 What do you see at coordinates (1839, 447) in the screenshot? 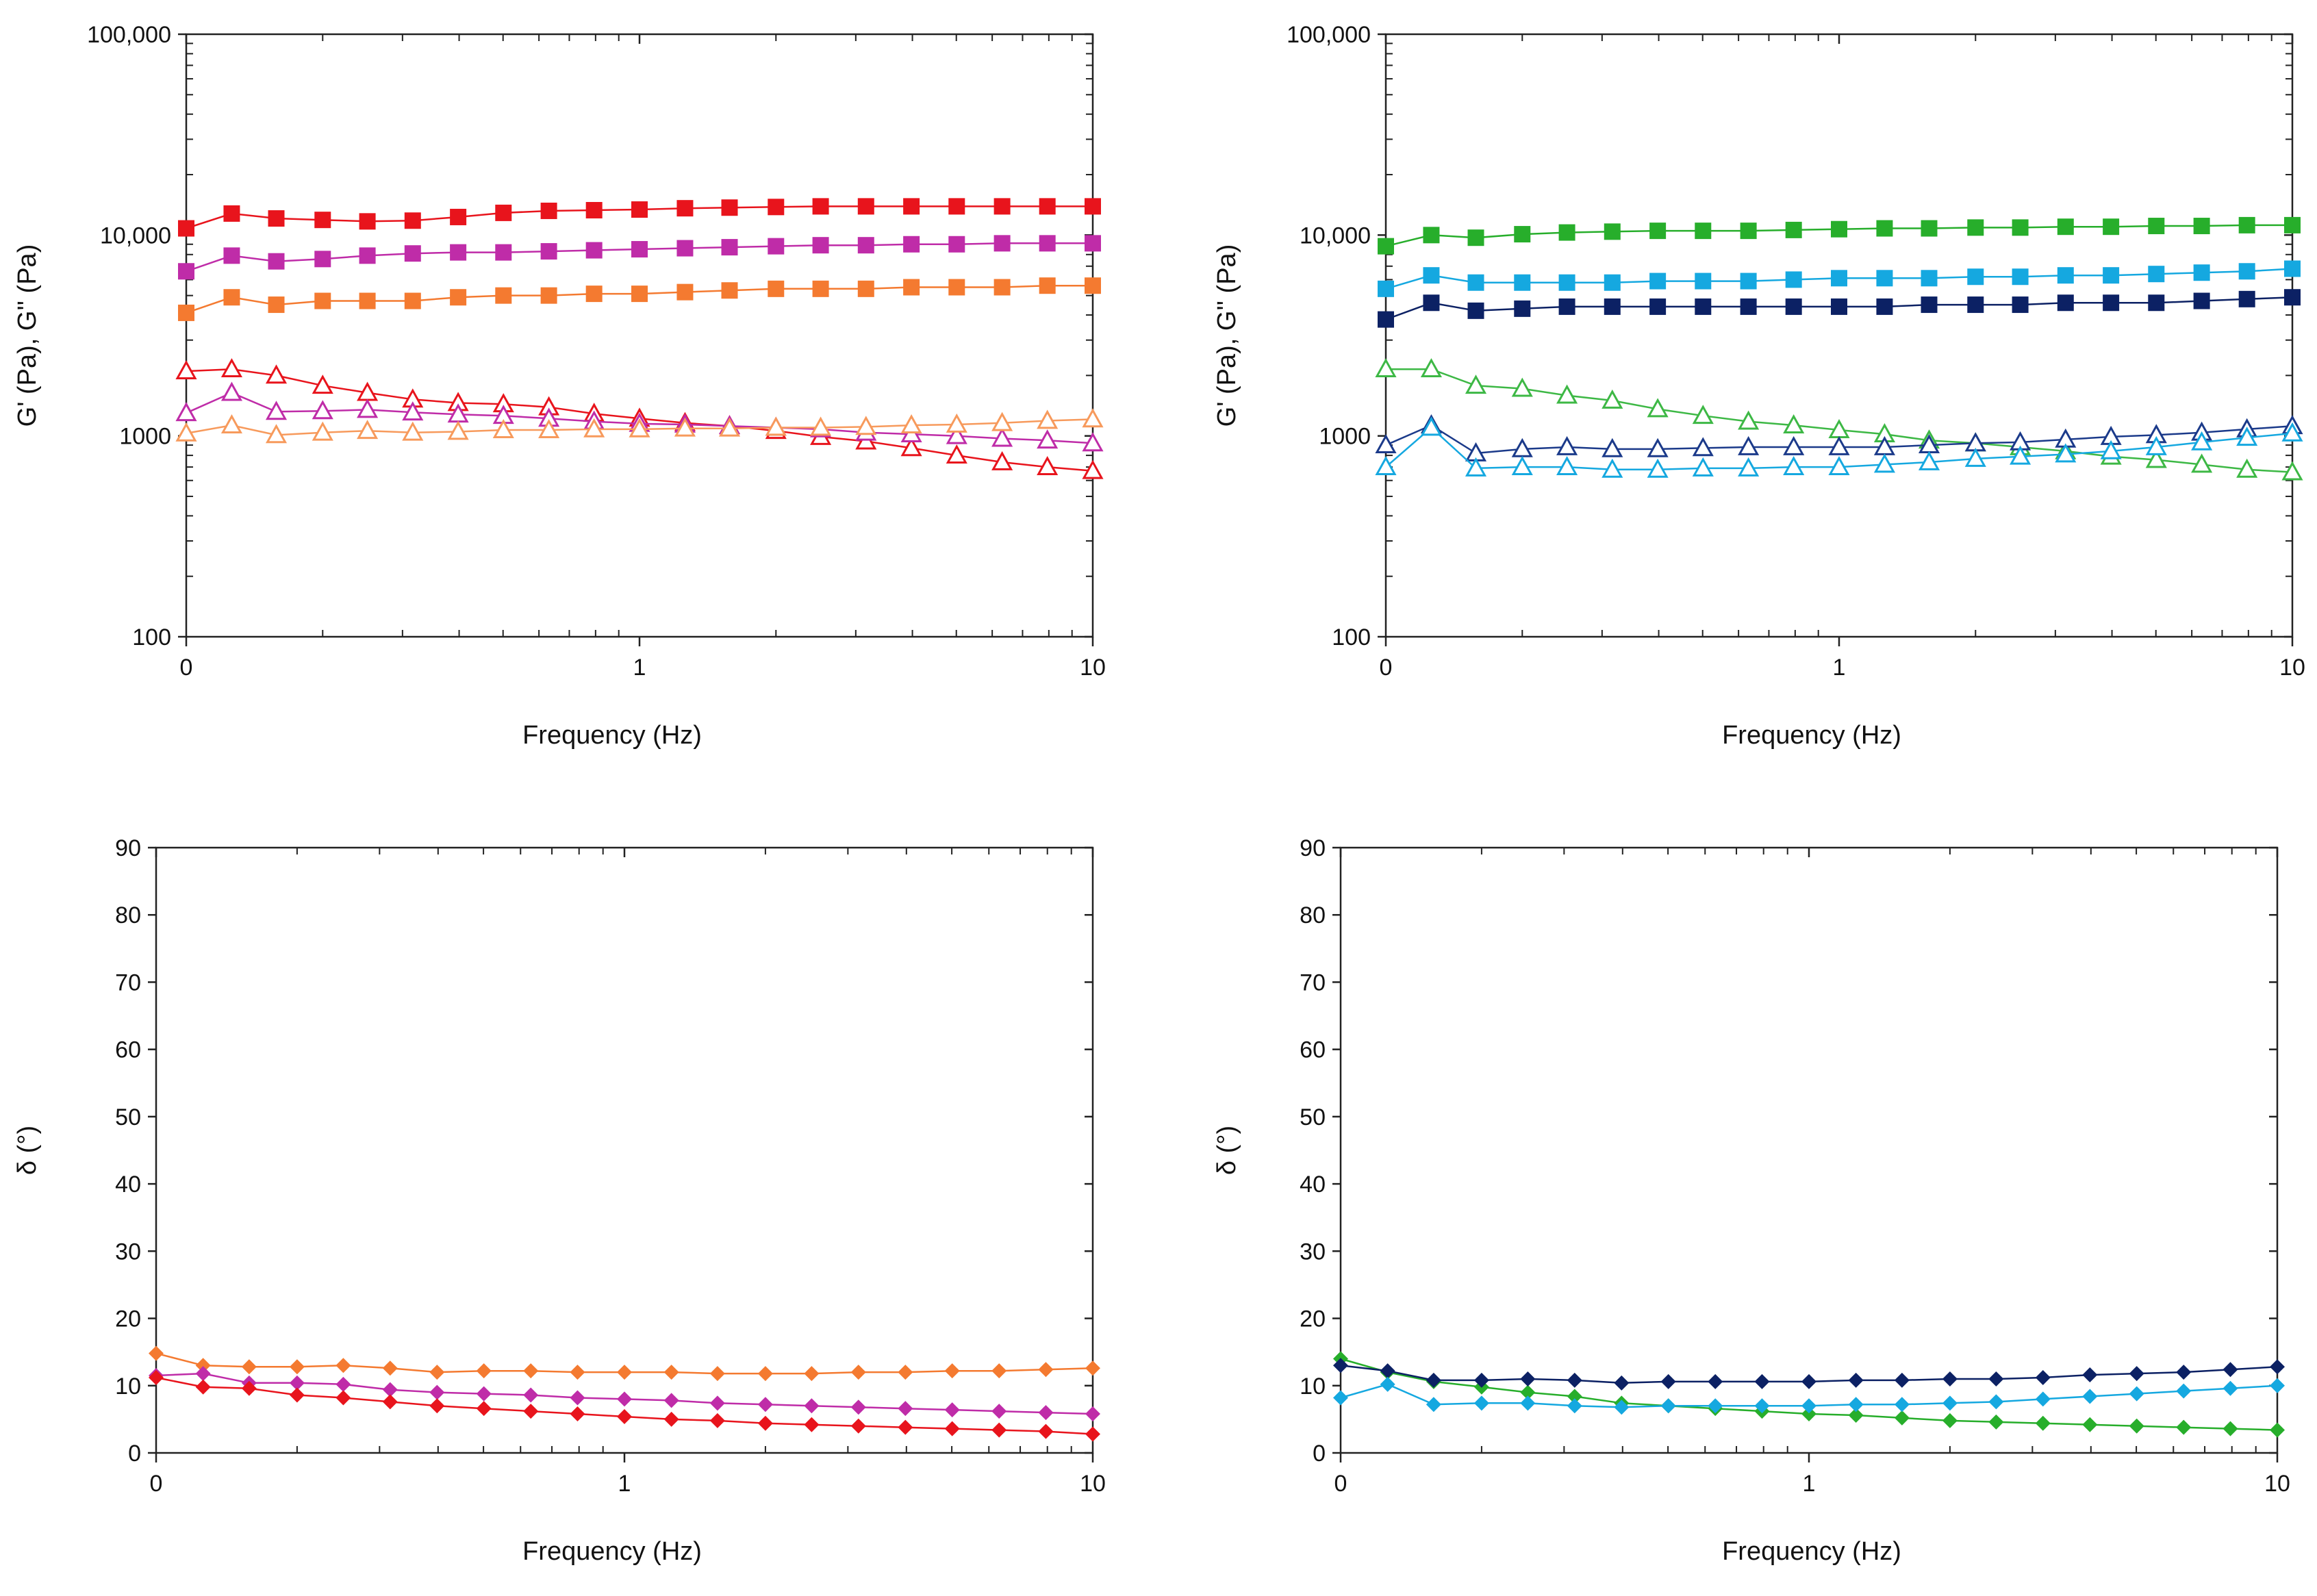
I see `series-g-cyan` at bounding box center [1839, 447].